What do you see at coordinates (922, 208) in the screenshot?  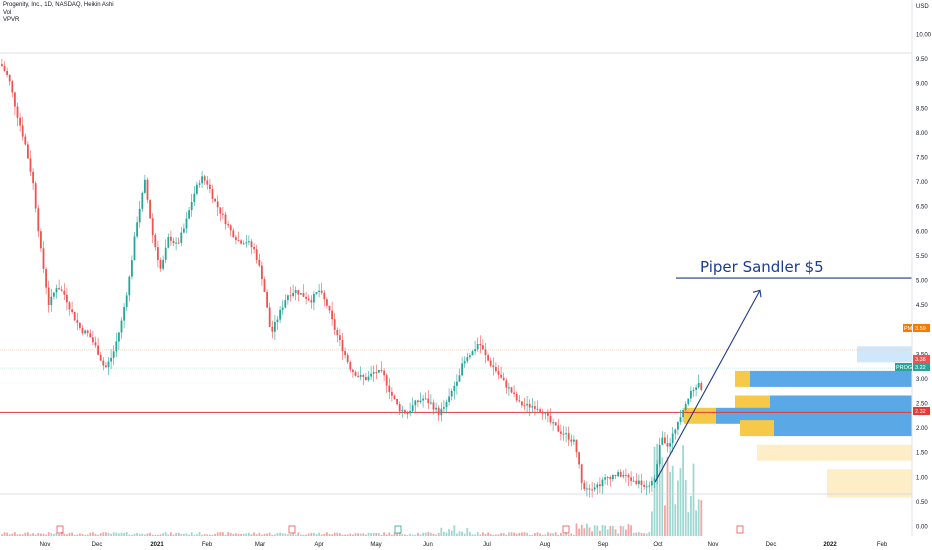 I see `price-tick-label: 6.50` at bounding box center [922, 208].